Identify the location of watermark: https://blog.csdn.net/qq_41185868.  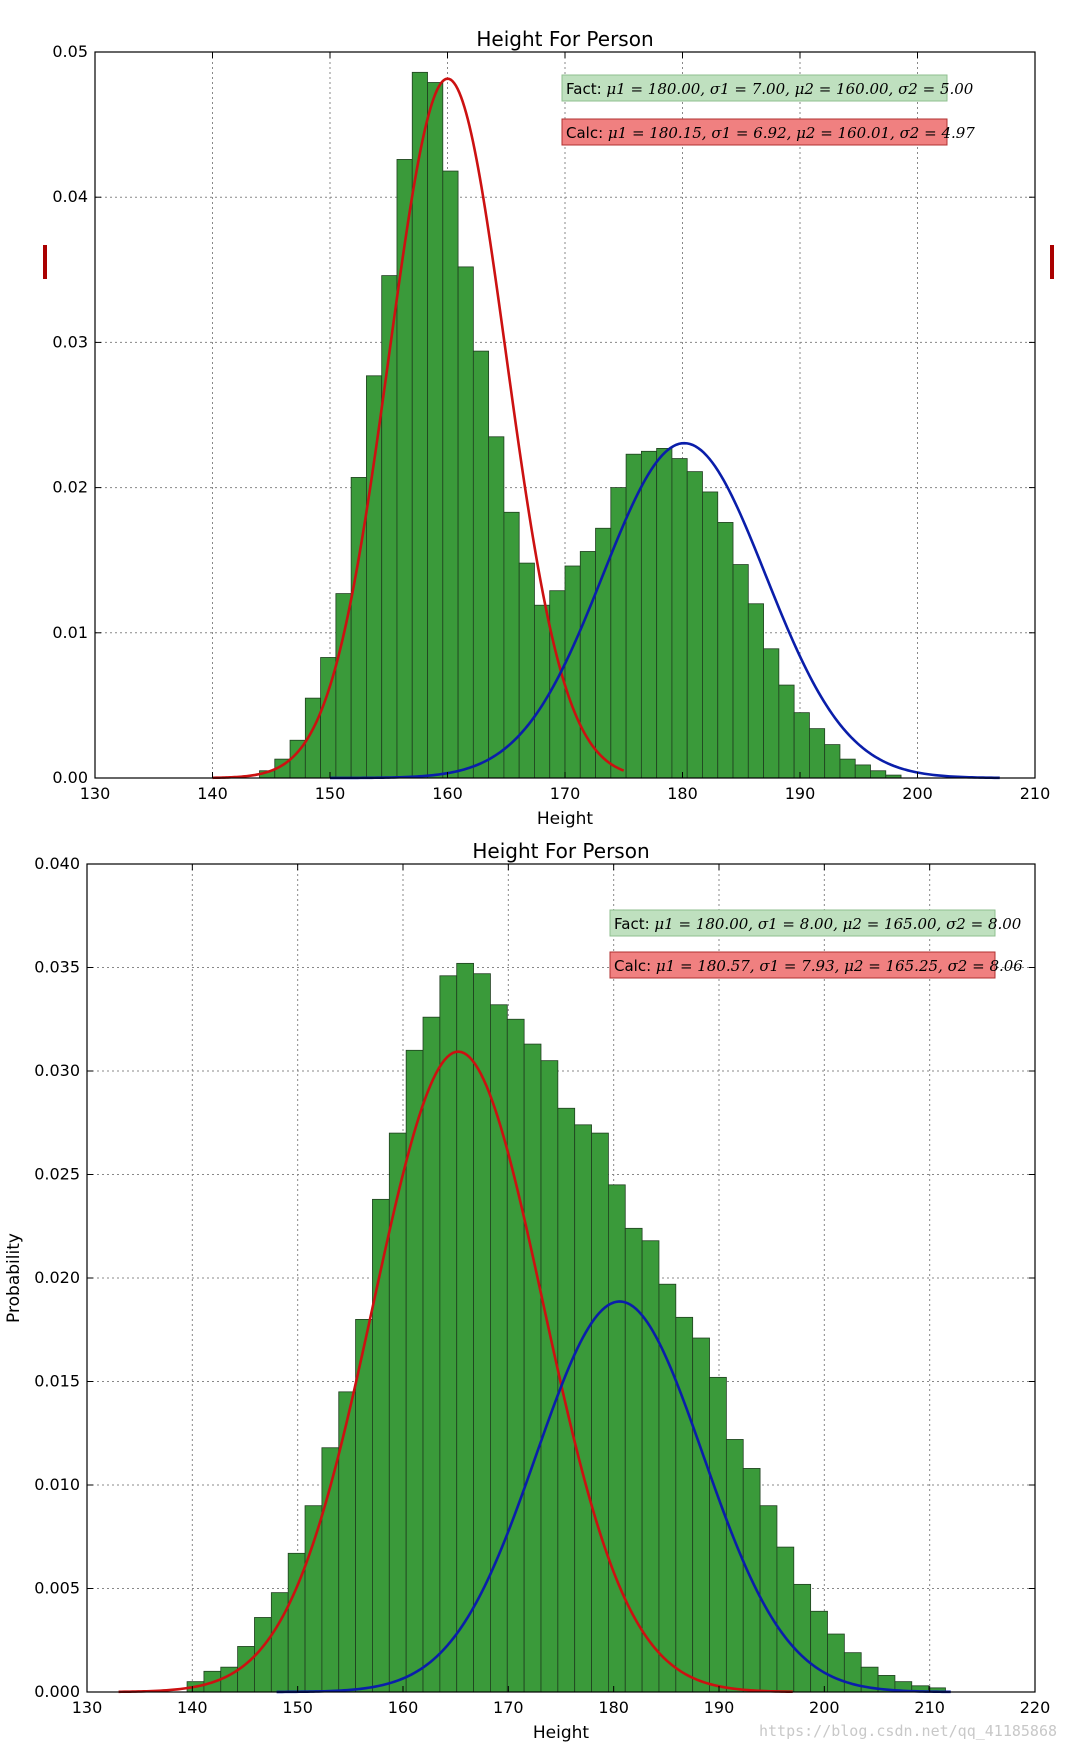
(908, 1731).